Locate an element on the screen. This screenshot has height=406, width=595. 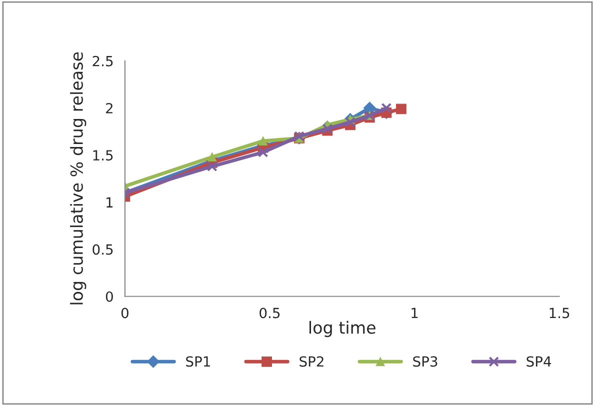
legend-label: SP4 is located at coordinates (539, 361).